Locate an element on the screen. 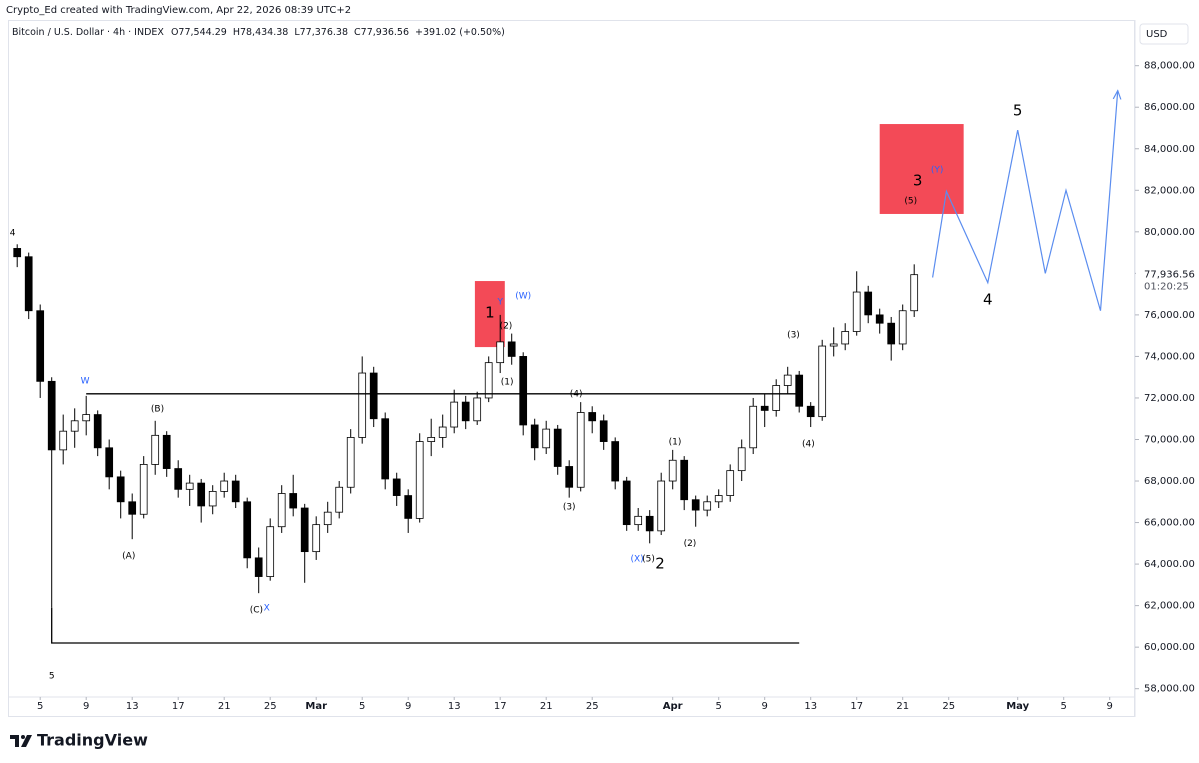 This screenshot has height=763, width=1199. wave-label: 2 is located at coordinates (660, 564).